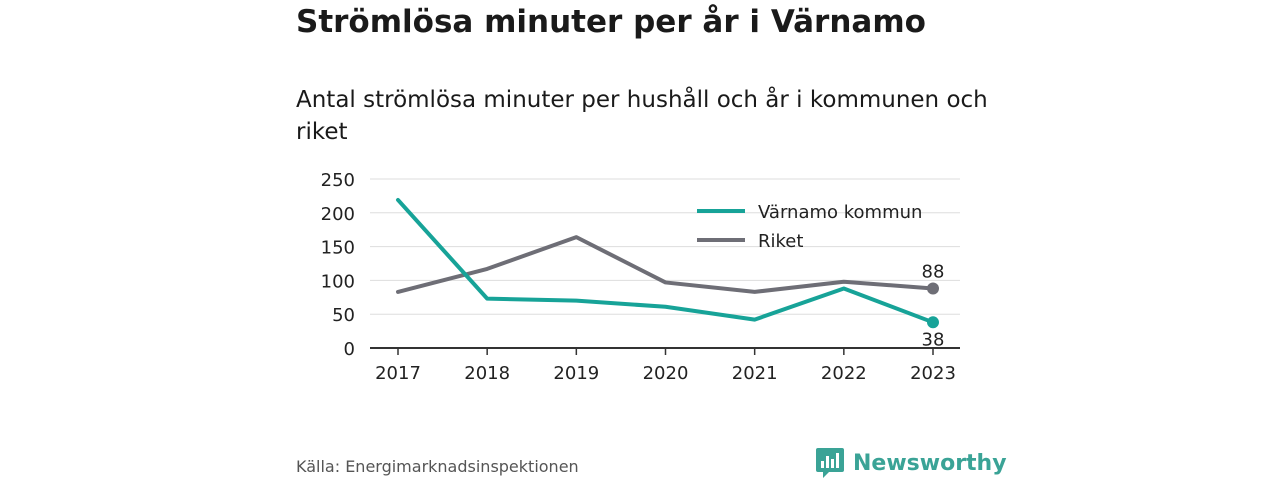  Describe the element at coordinates (840, 212) in the screenshot. I see `legend-label: Värnamo kommun` at that location.